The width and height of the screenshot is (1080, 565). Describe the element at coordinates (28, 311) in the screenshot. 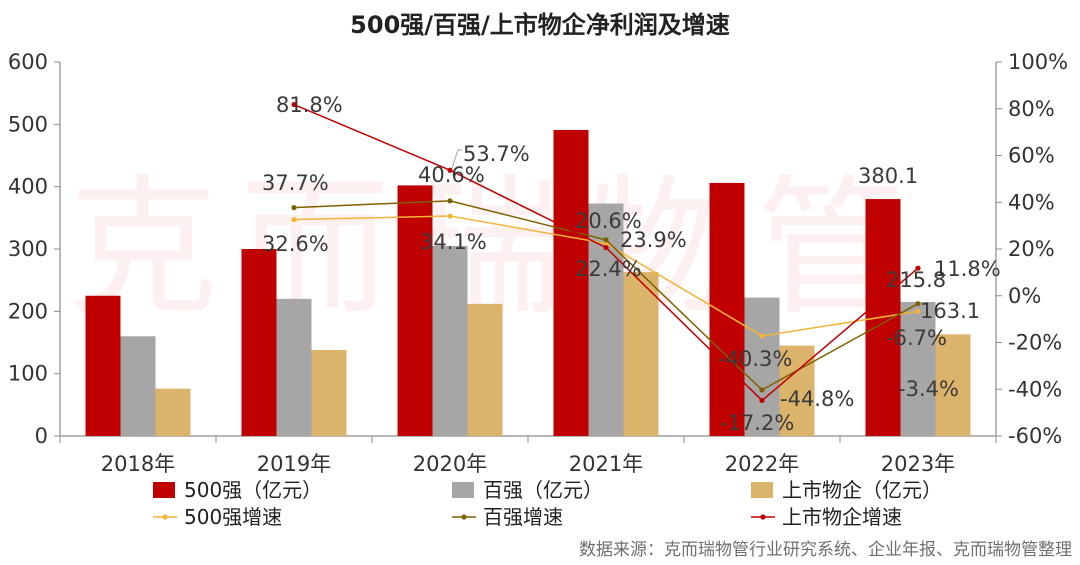

I see `y-left-tick-label: 200` at that location.